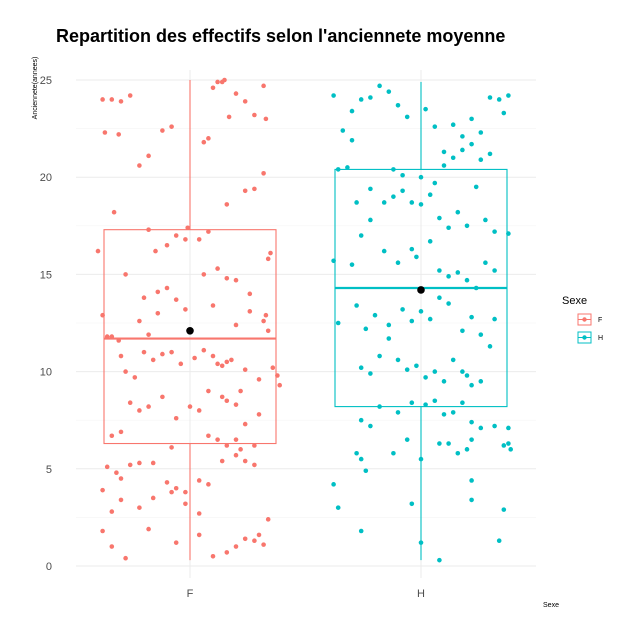 The width and height of the screenshot is (640, 640). I want to click on x-tick-label: H, so click(421, 594).